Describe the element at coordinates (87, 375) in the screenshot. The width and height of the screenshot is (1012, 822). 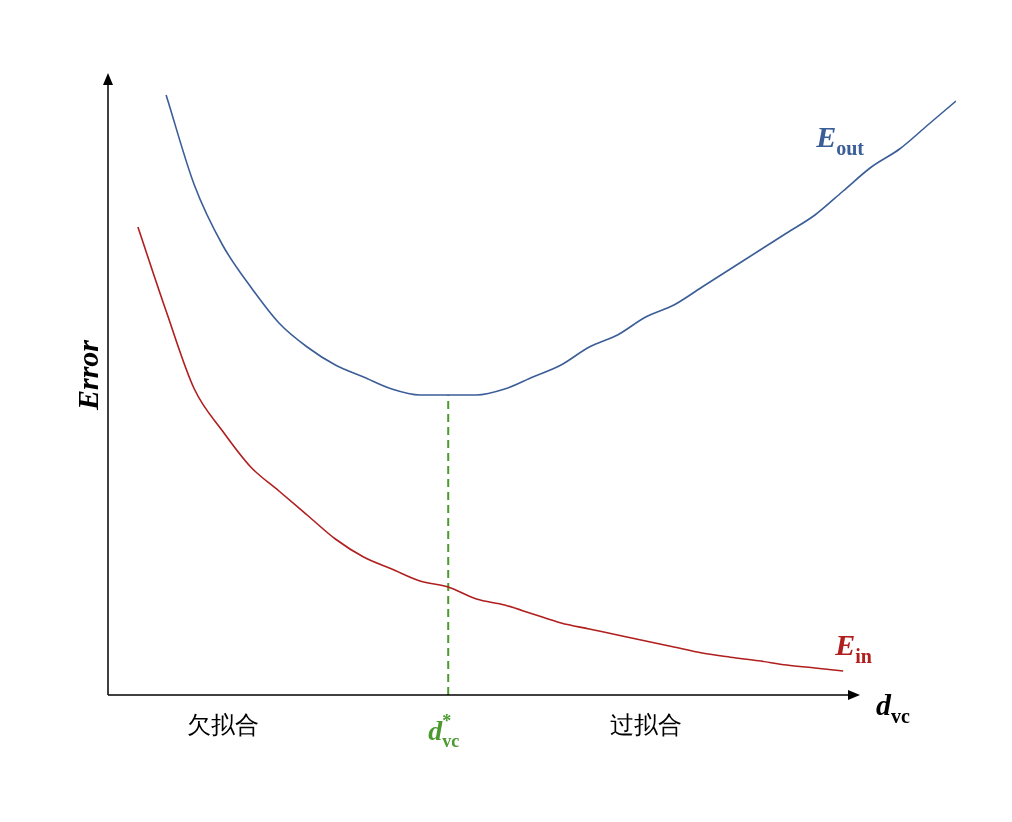
I see `y-axis-title: Error` at that location.